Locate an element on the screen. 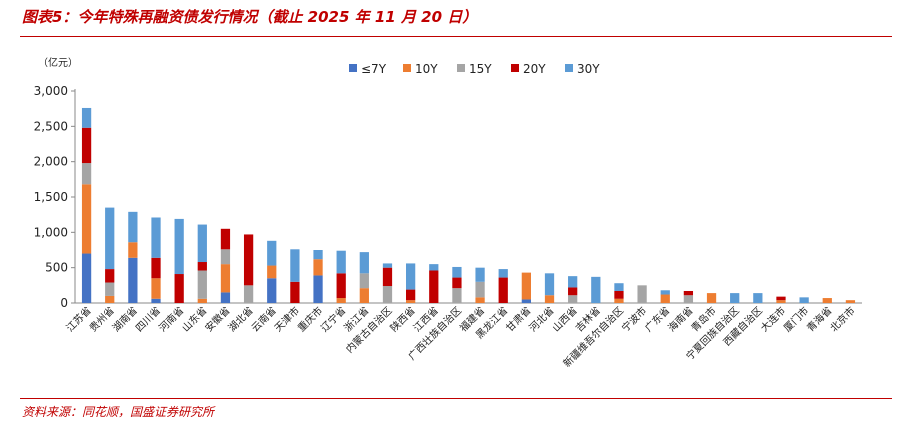 This screenshot has height=430, width=912. x-tick-label: 大连市 is located at coordinates (773, 319).